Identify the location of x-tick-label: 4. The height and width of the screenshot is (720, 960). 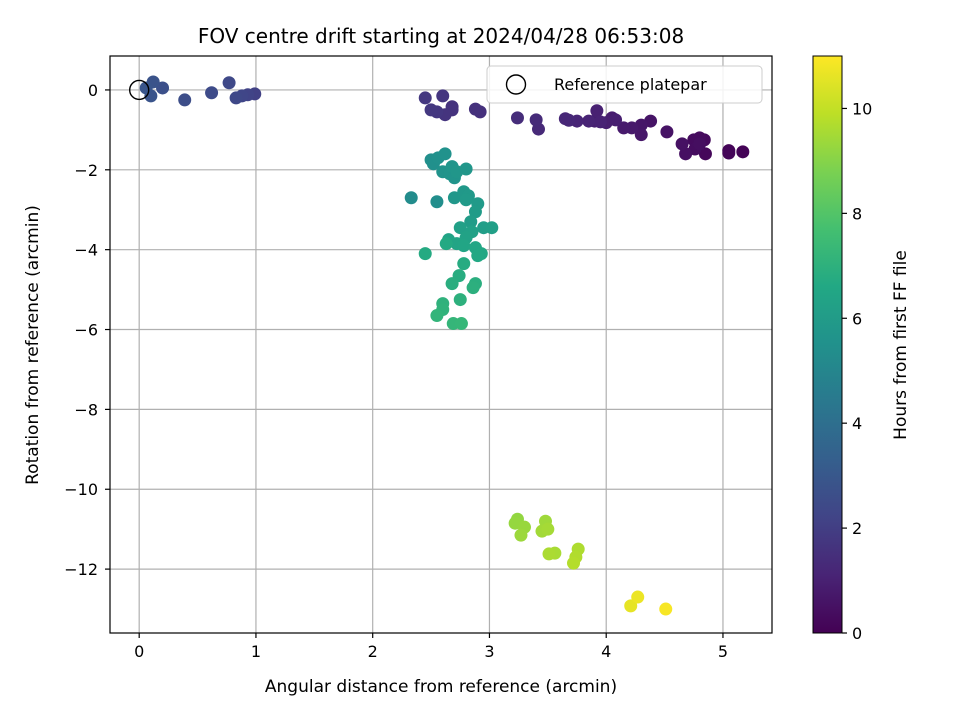
(606, 651).